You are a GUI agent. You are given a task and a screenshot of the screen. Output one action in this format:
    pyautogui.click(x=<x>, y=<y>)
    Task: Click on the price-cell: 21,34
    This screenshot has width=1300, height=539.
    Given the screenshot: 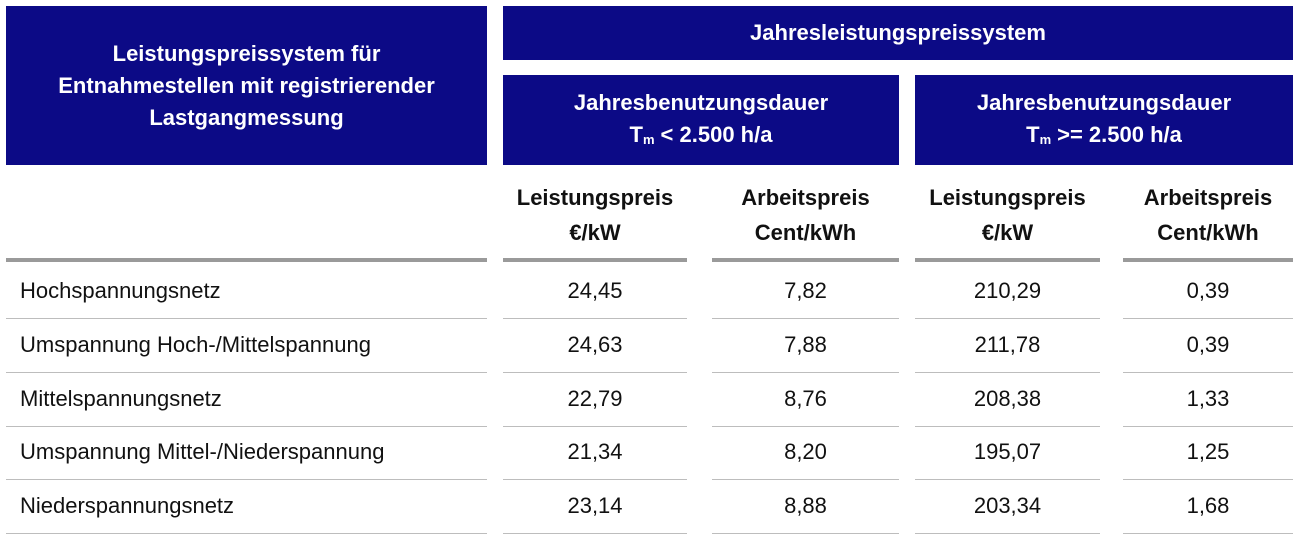 What is the action you would take?
    pyautogui.click(x=595, y=452)
    